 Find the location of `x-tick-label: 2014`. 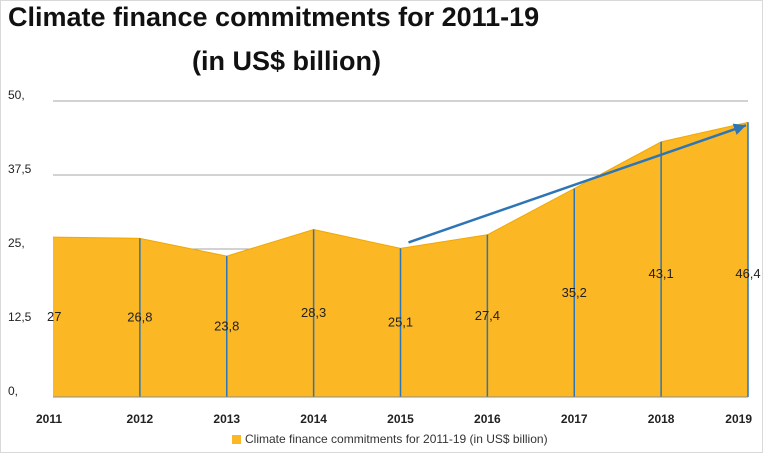

x-tick-label: 2014 is located at coordinates (313, 419).